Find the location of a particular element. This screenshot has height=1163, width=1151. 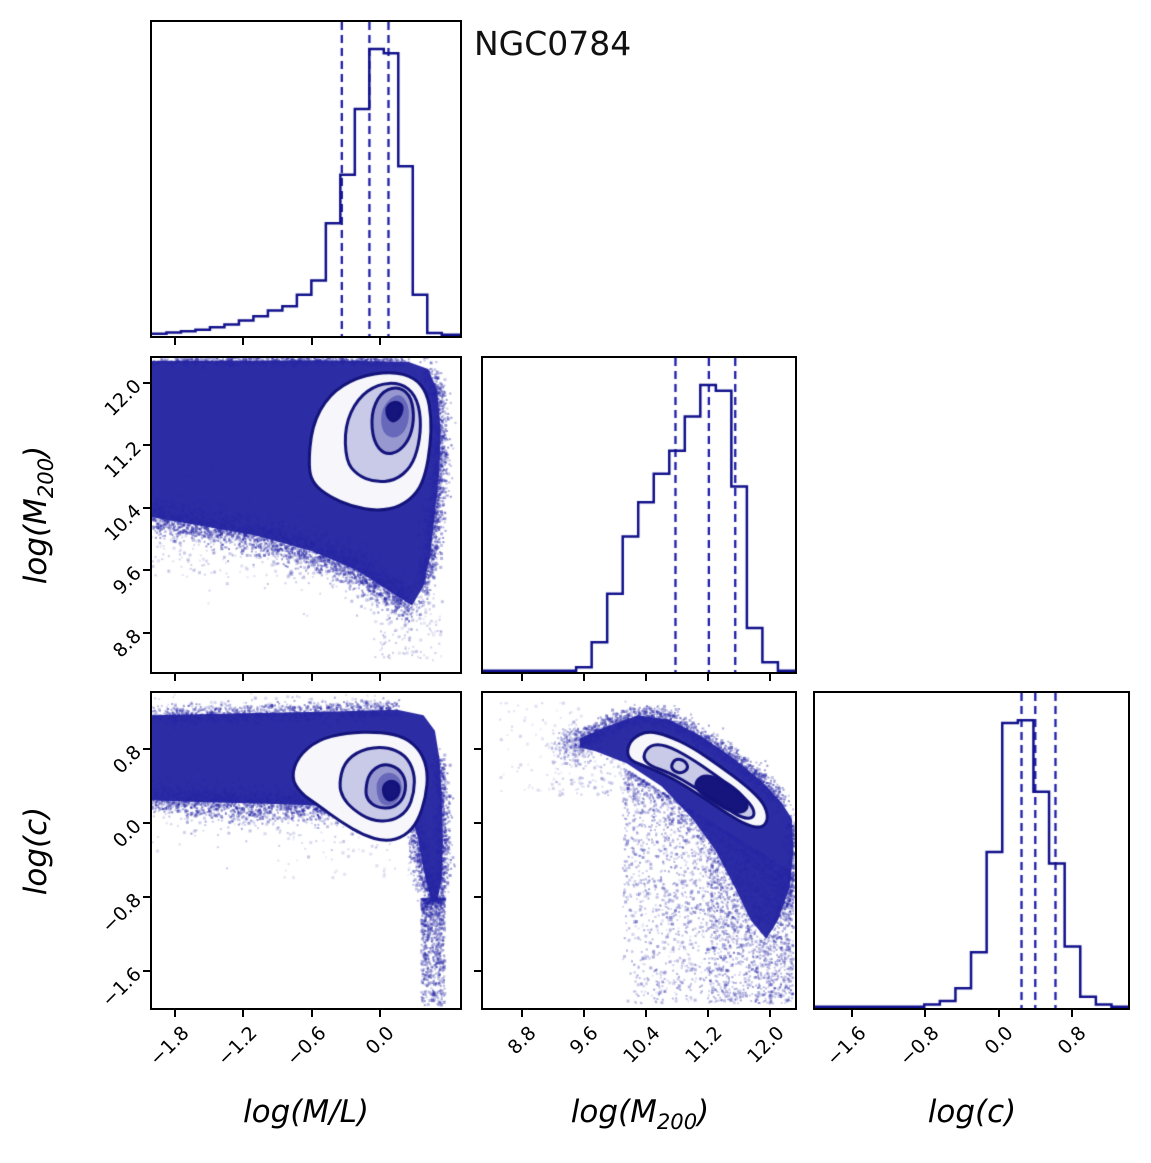

plot-title: NGC0784 is located at coordinates (553, 43).